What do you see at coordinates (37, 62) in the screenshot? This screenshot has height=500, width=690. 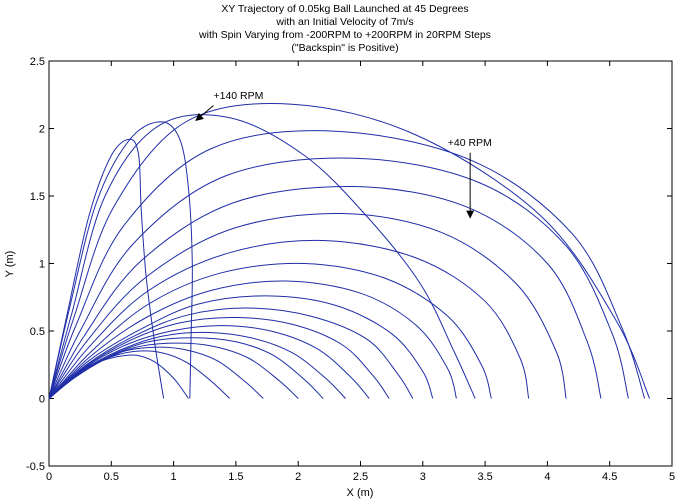 I see `y-tick-label: 2.5` at bounding box center [37, 62].